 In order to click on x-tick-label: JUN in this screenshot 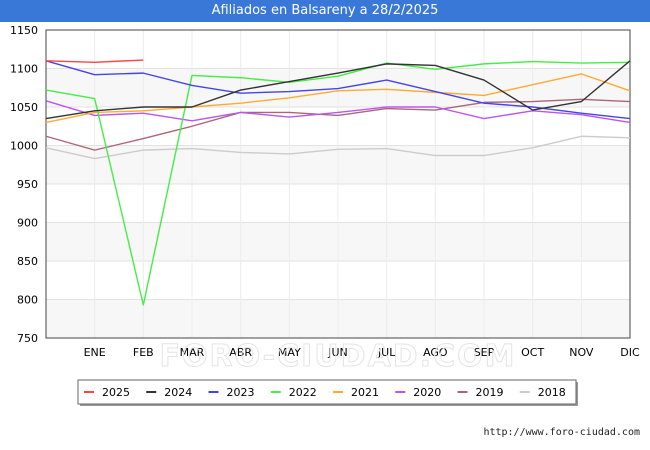, I will do `click(337, 352)`.